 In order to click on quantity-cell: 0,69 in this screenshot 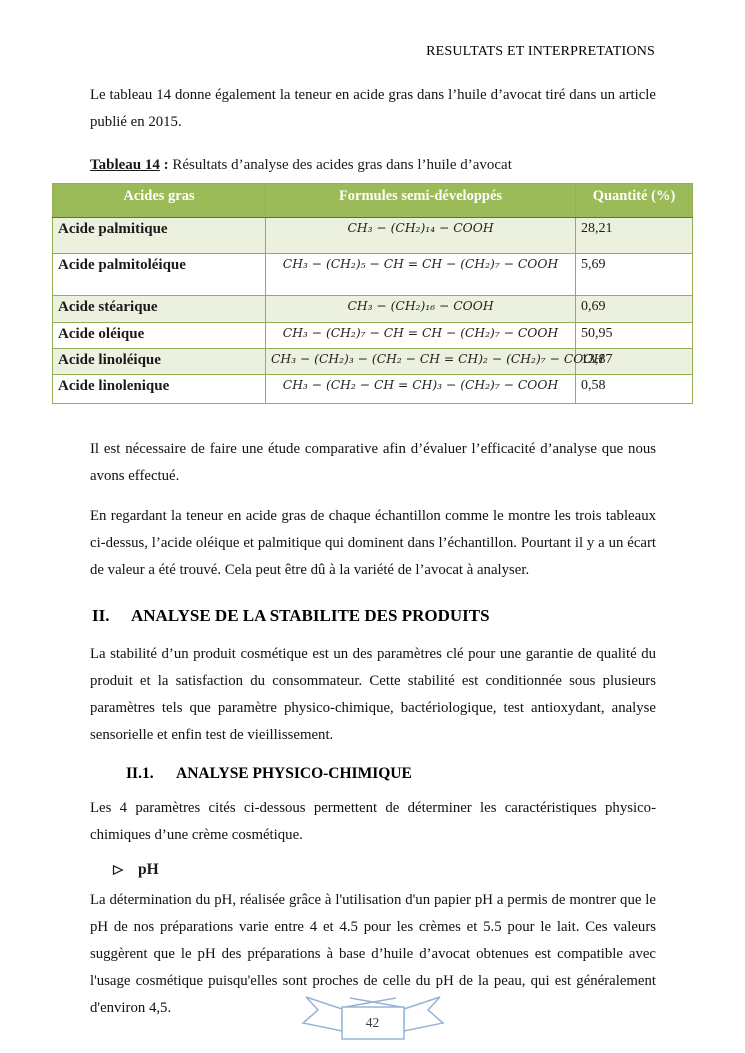, I will do `click(634, 309)`.